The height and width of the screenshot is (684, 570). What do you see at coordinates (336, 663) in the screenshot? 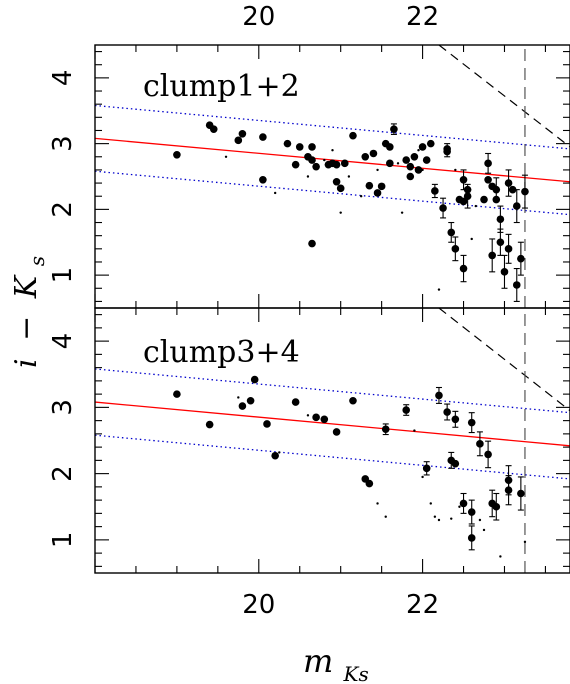
I see `x-axis-label: m Ks` at bounding box center [336, 663].